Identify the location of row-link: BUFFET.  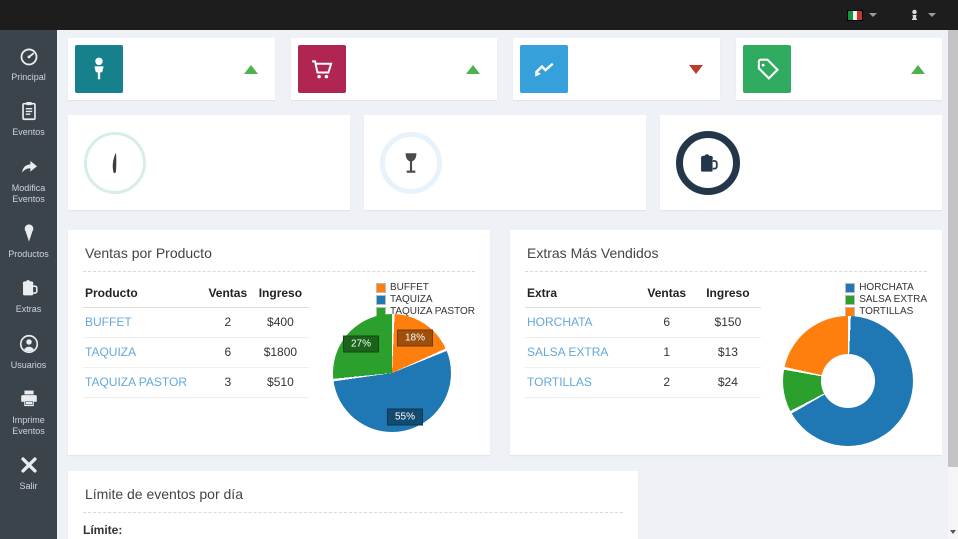
(108, 322).